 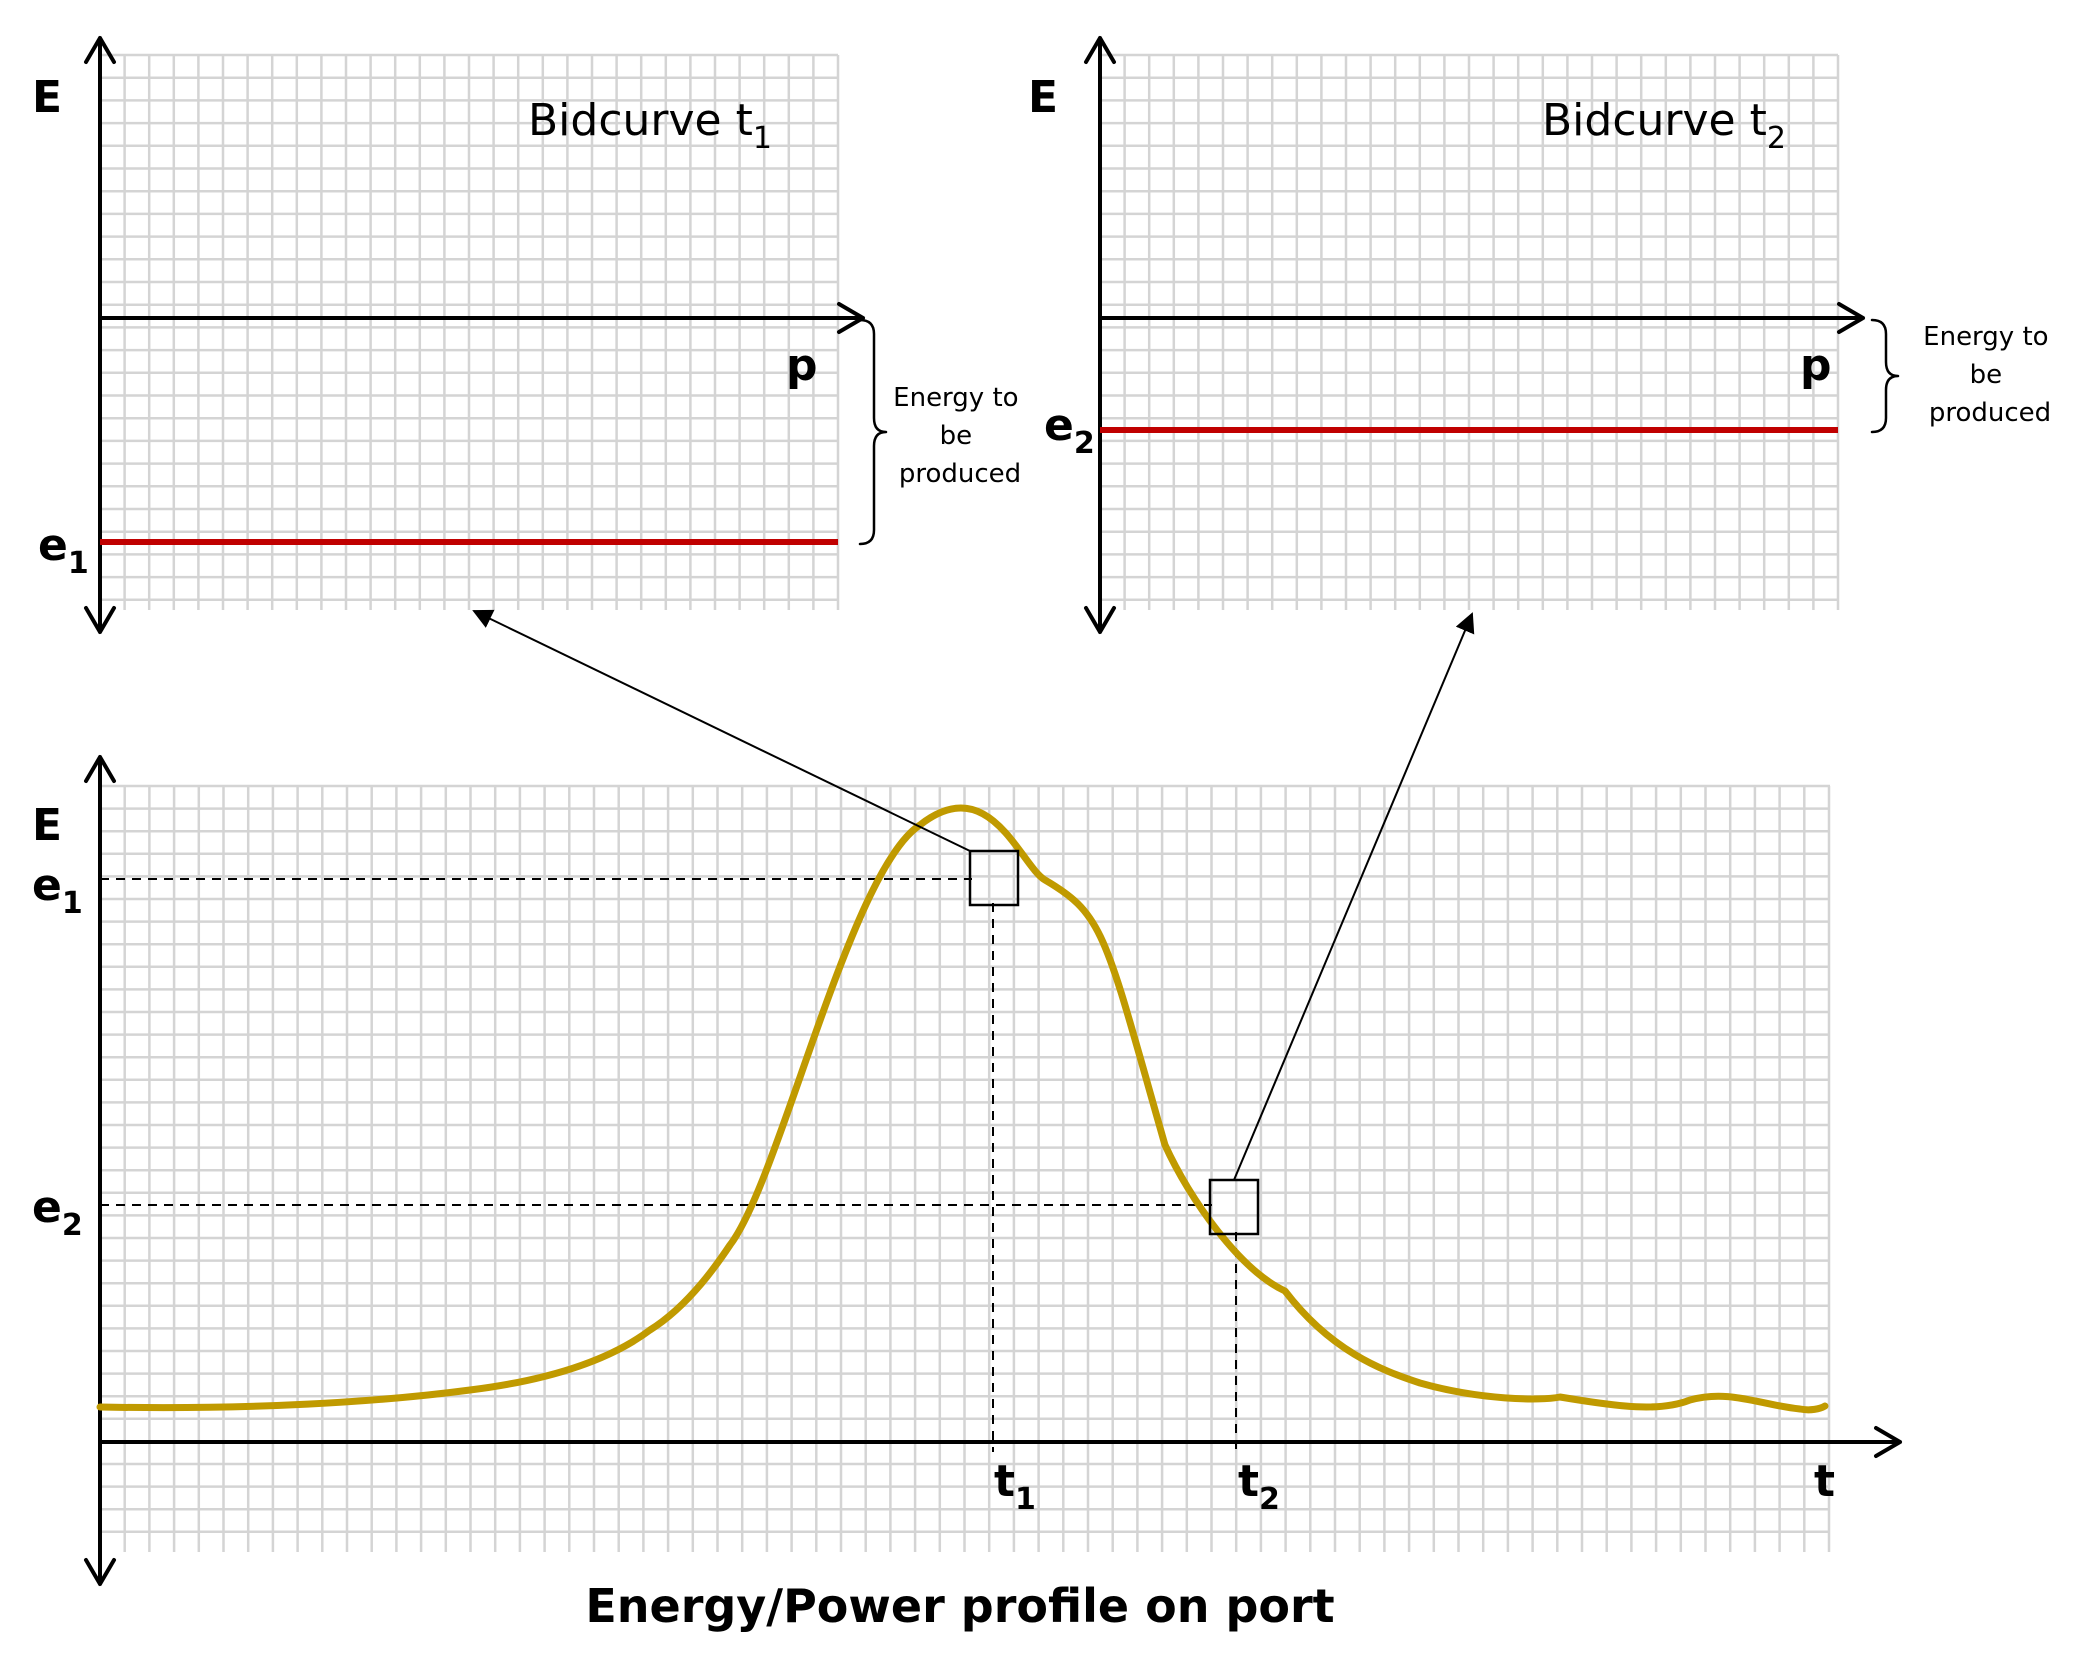 What do you see at coordinates (1069, 430) in the screenshot?
I see `level-label-e2-bidcurve: e2` at bounding box center [1069, 430].